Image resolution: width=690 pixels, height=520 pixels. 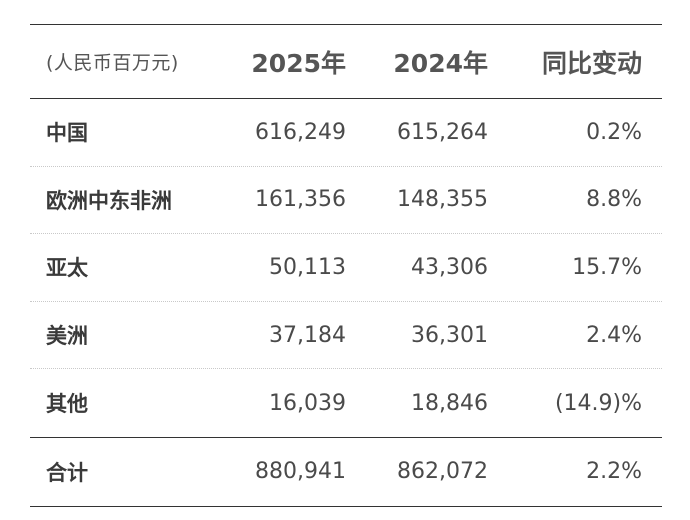 I want to click on total-2024: 862,072, so click(x=442, y=472).